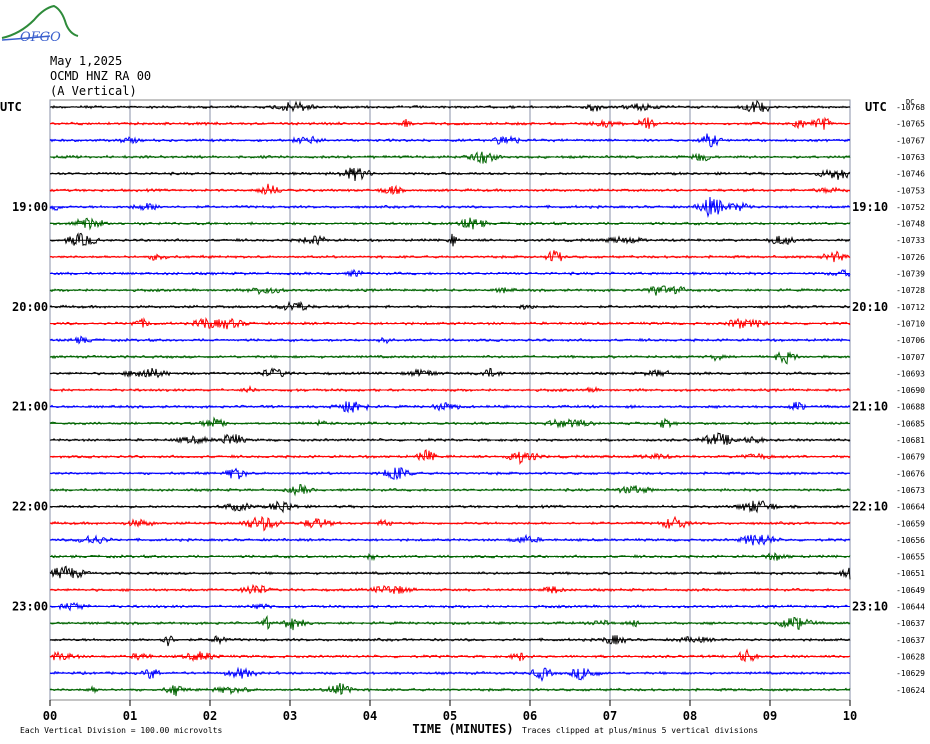 The height and width of the screenshot is (744, 930). What do you see at coordinates (910, 357) in the screenshot?
I see `trace-offset-label: -10707` at bounding box center [910, 357].